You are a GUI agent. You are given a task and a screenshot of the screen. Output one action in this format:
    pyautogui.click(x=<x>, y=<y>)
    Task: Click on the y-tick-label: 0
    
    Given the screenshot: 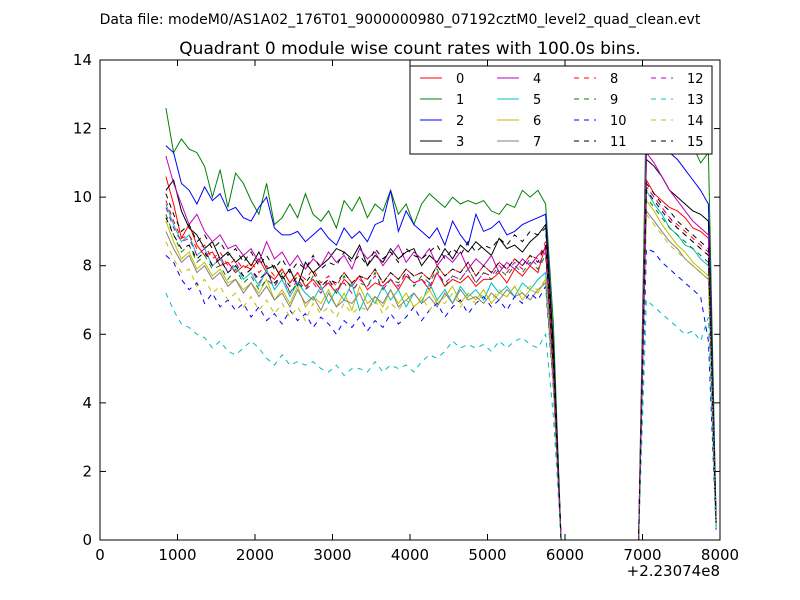 What is the action you would take?
    pyautogui.click(x=87, y=540)
    